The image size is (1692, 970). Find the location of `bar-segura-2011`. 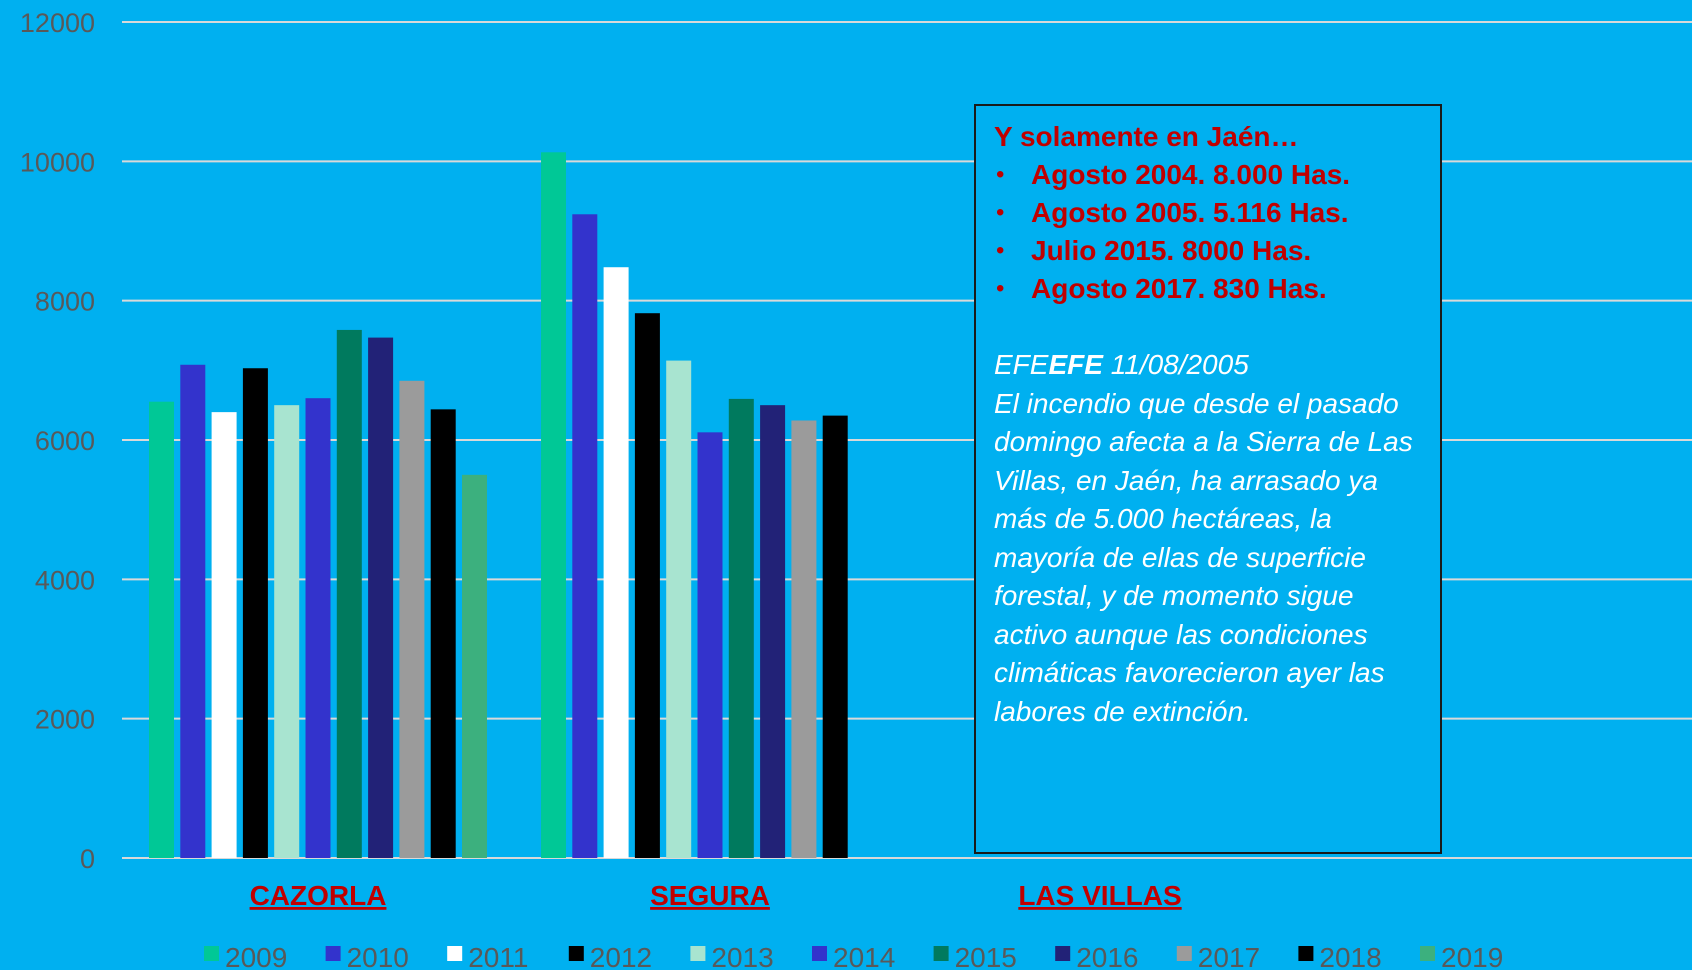

bar-segura-2011 is located at coordinates (616, 562).